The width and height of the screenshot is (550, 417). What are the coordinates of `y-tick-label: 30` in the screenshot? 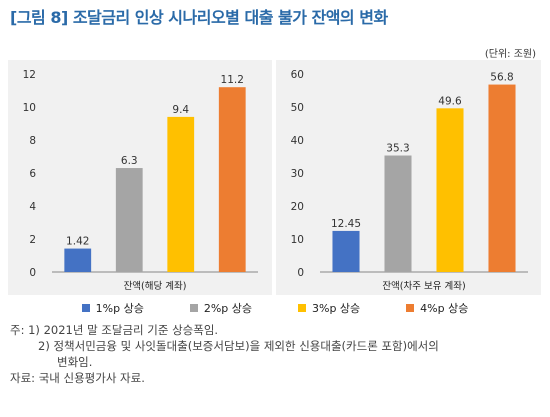 It's located at (297, 174).